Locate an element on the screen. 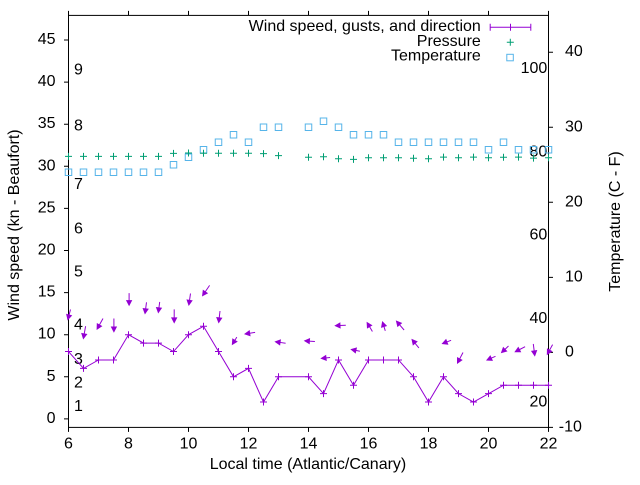 This screenshot has width=640, height=485. svg-text: 16 is located at coordinates (369, 444).